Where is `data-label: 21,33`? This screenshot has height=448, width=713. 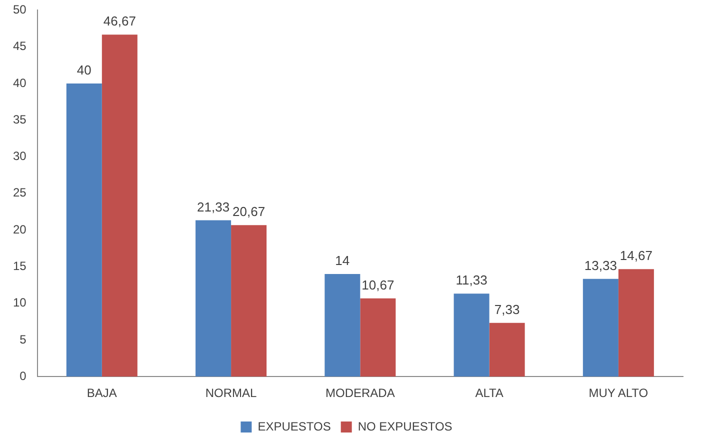 data-label: 21,33 is located at coordinates (213, 206).